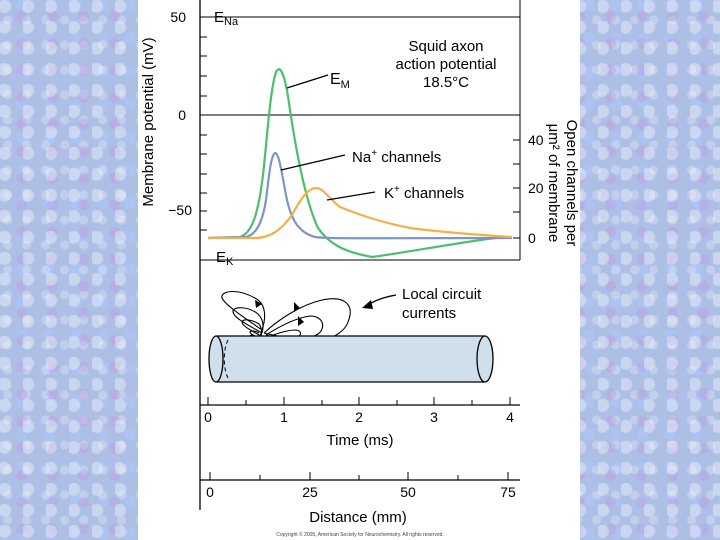  What do you see at coordinates (359, 401) in the screenshot?
I see `time-axis-ticks` at bounding box center [359, 401].